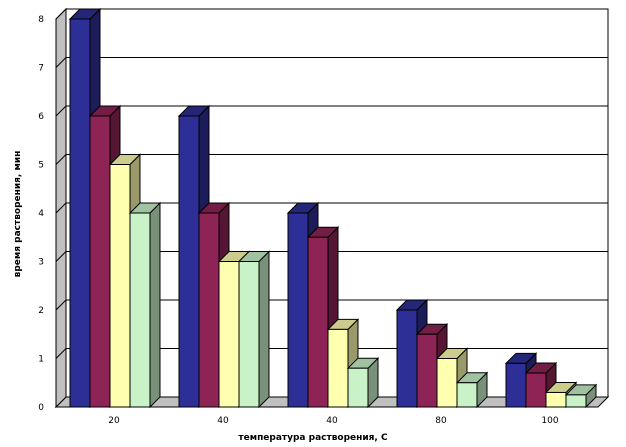 The height and width of the screenshot is (447, 626). I want to click on y-tick-label: 0, so click(41, 408).